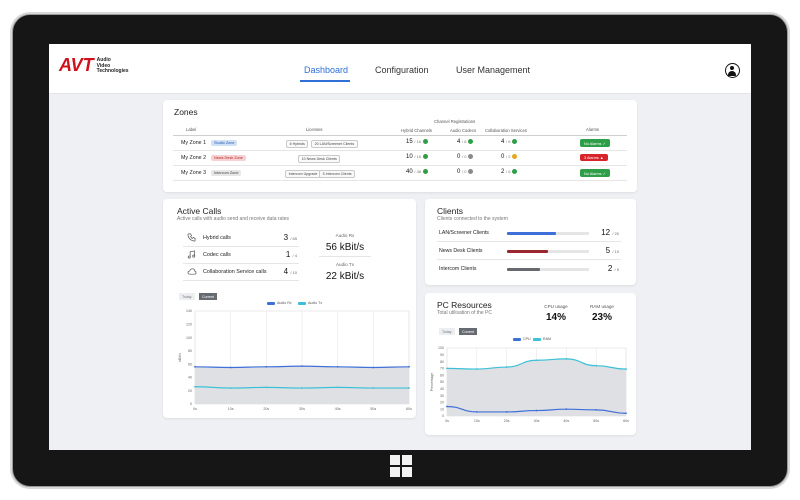 This screenshot has width=800, height=500. What do you see at coordinates (76, 65) in the screenshot?
I see `logo-mark: AVT` at bounding box center [76, 65].